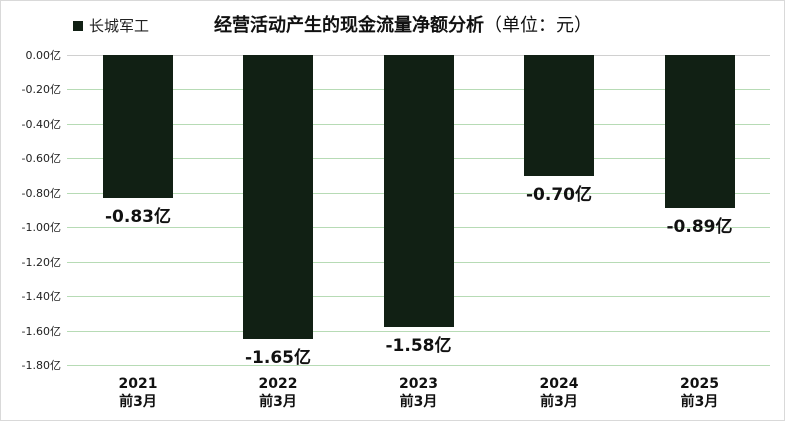 This screenshot has width=785, height=421. I want to click on y-tick-label: -1.80亿, so click(41, 365).